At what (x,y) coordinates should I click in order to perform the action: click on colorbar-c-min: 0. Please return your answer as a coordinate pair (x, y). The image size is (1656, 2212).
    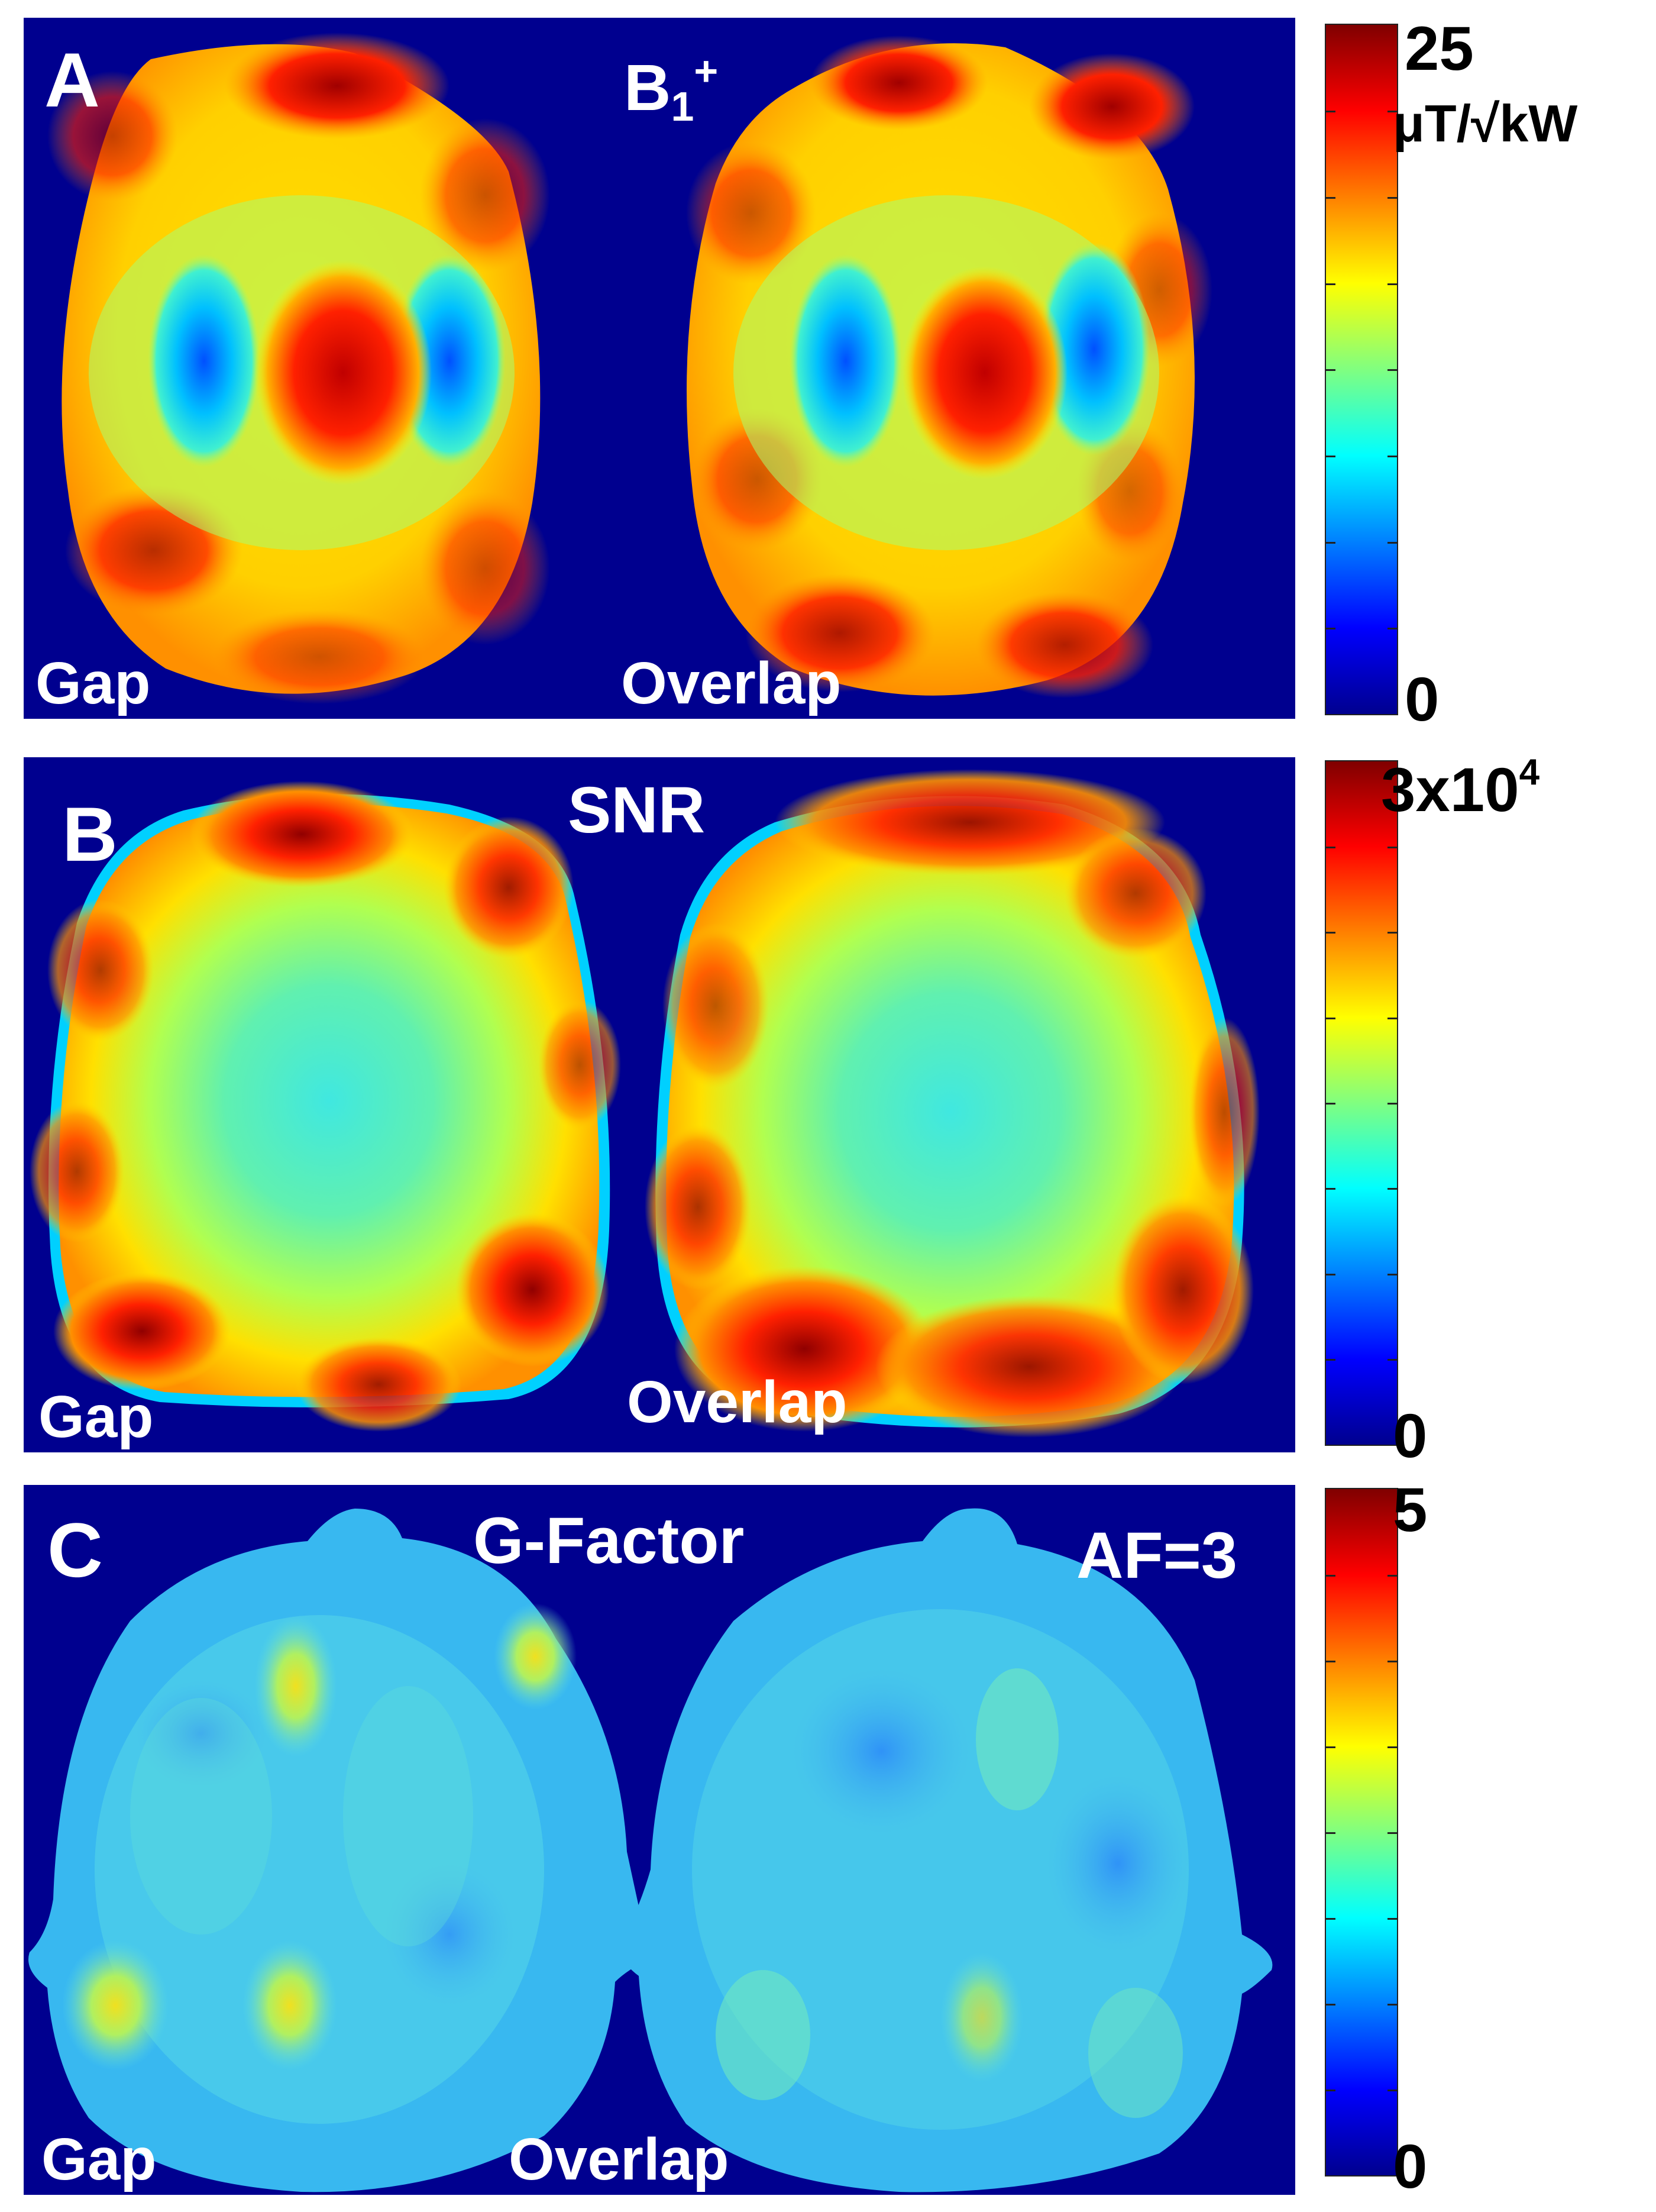
    Looking at the image, I should click on (1410, 2166).